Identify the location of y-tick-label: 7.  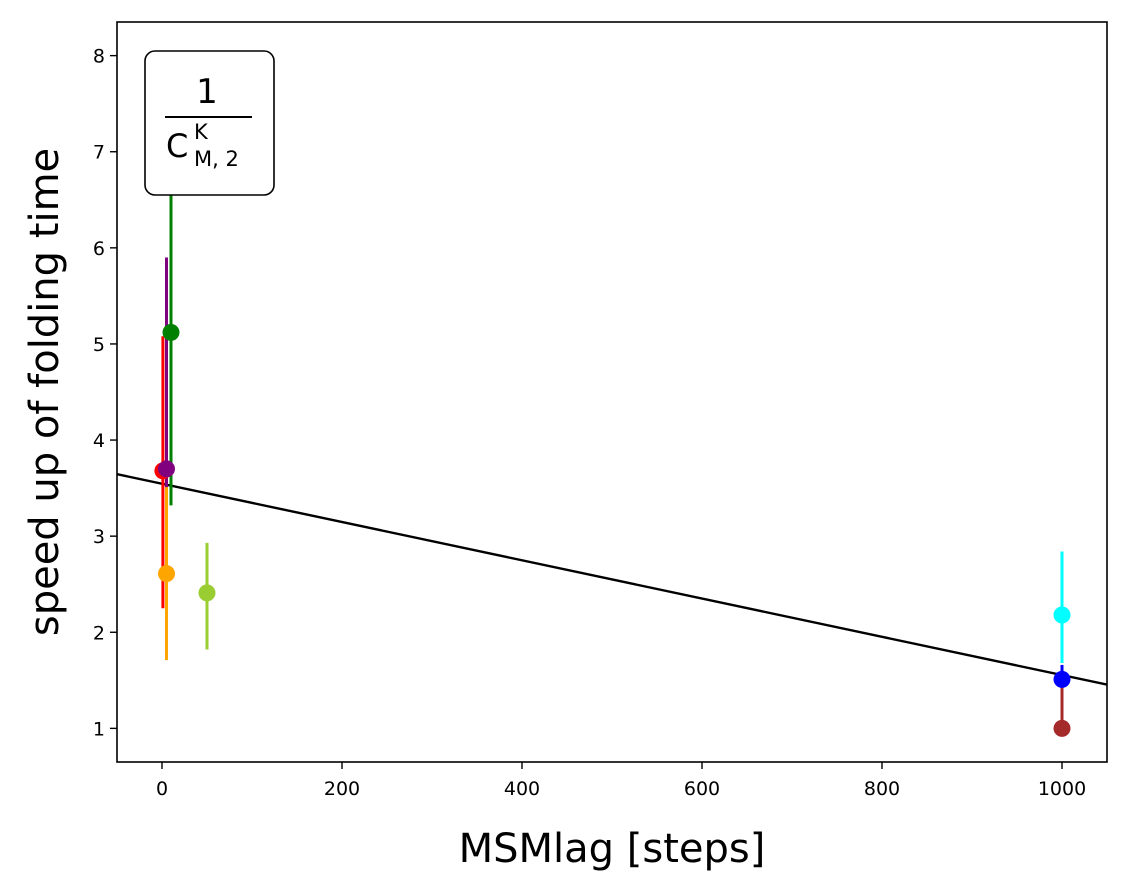
(99, 153).